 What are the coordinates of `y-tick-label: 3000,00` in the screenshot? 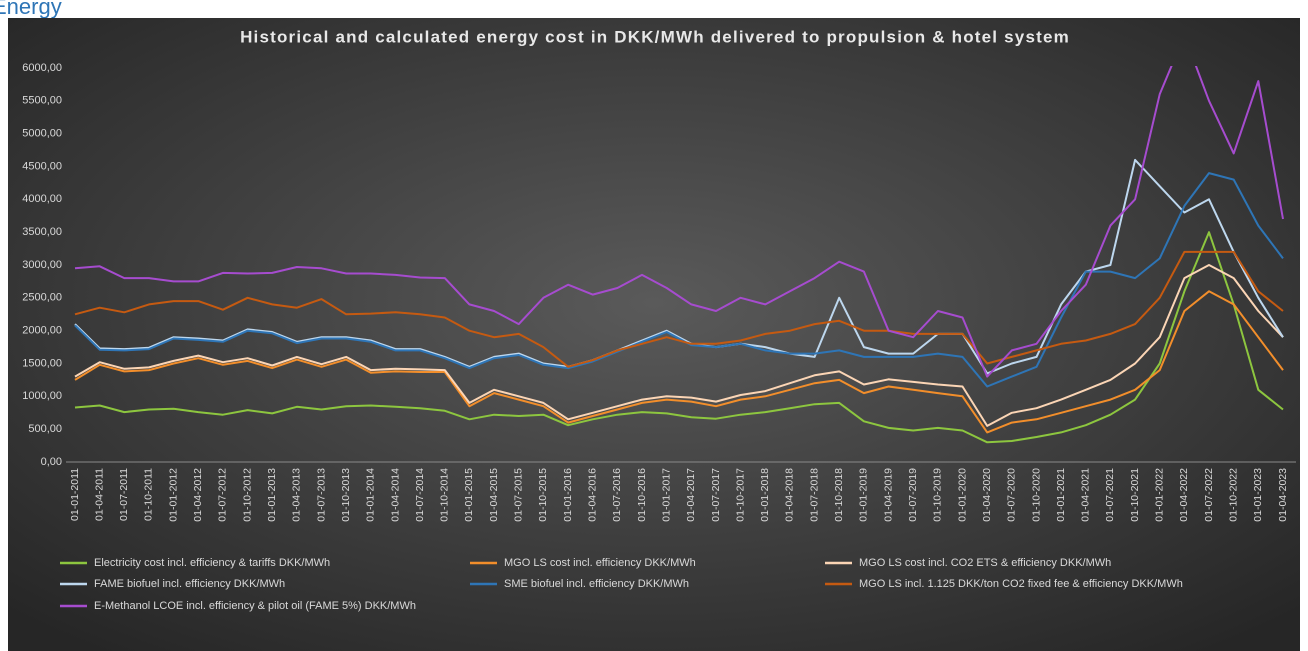 It's located at (42, 265).